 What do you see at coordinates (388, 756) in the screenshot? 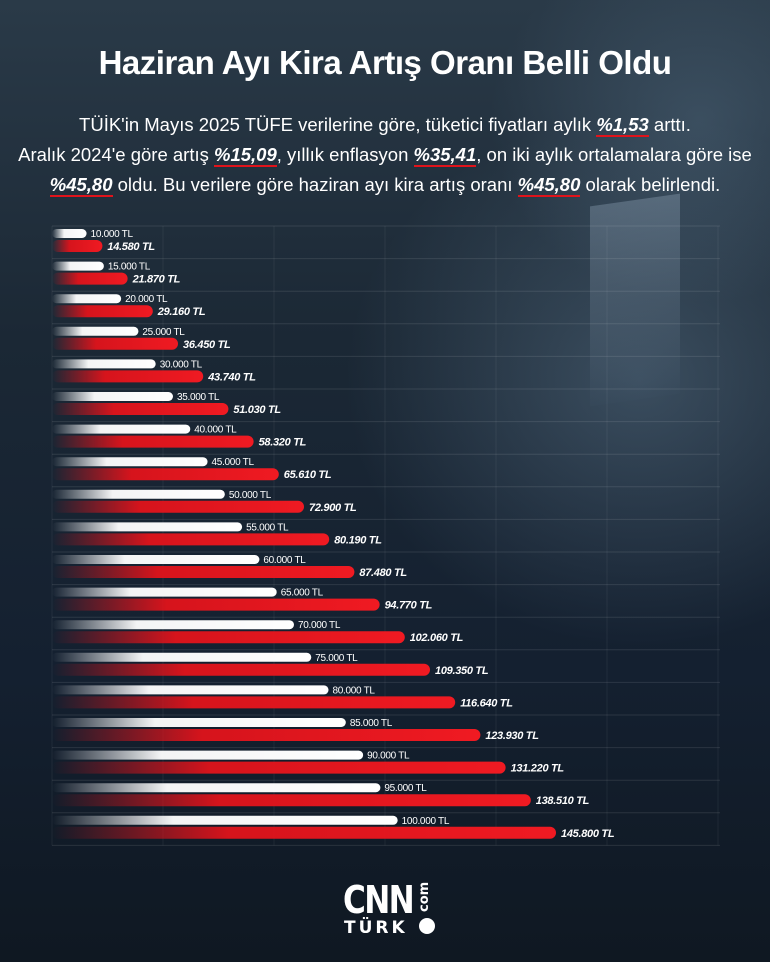
I see `old-rent-label: 90.000 TL` at bounding box center [388, 756].